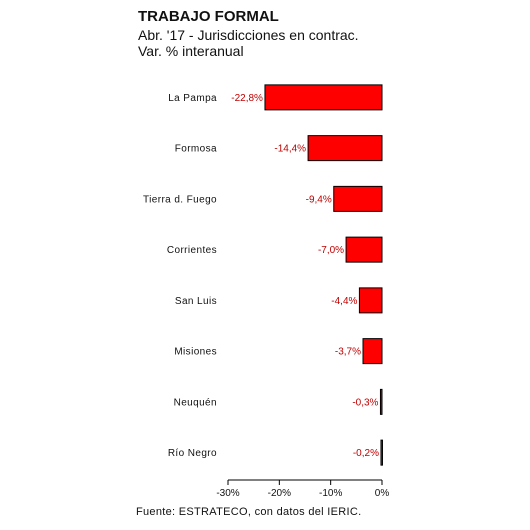  Describe the element at coordinates (195, 352) in the screenshot. I see `category-label: Misiones` at that location.